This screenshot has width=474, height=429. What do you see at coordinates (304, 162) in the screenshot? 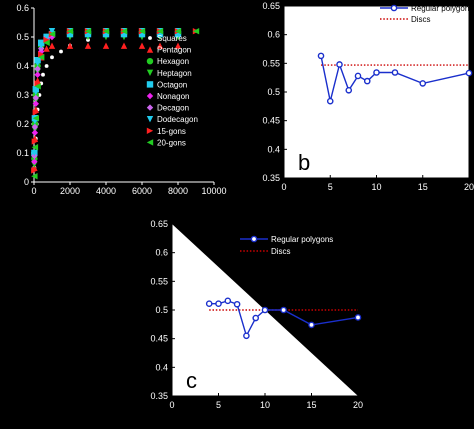
I see `panel-b-letter: b` at bounding box center [304, 162].